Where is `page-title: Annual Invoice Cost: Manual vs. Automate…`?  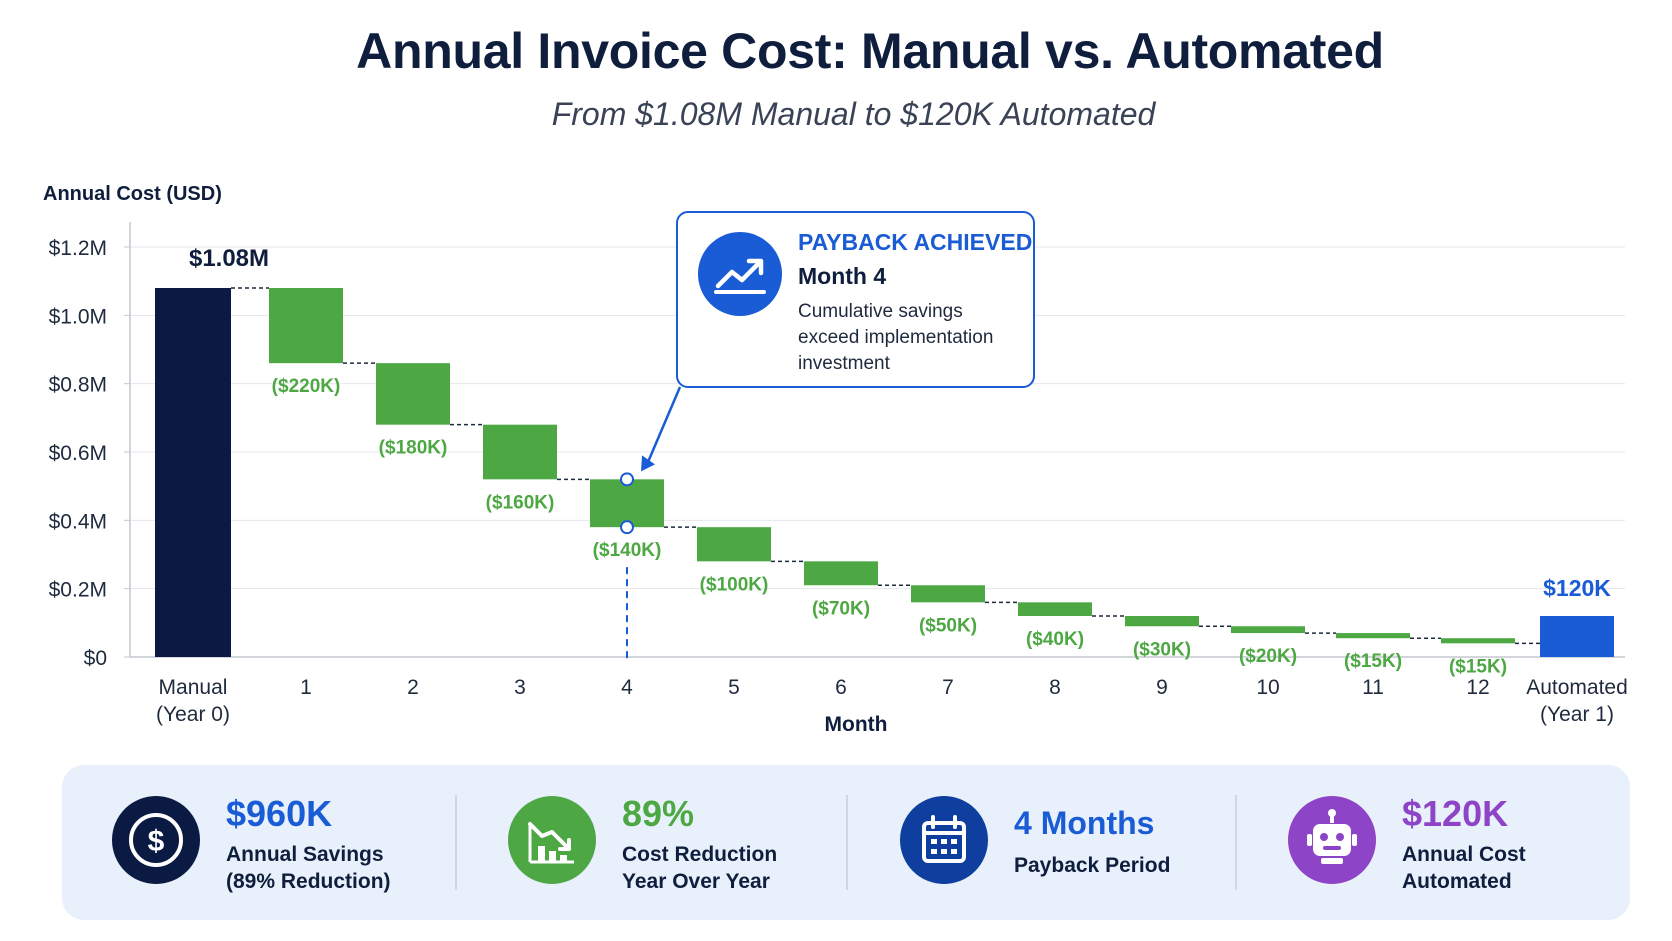 page-title: Annual Invoice Cost: Manual vs. Automate… is located at coordinates (870, 51).